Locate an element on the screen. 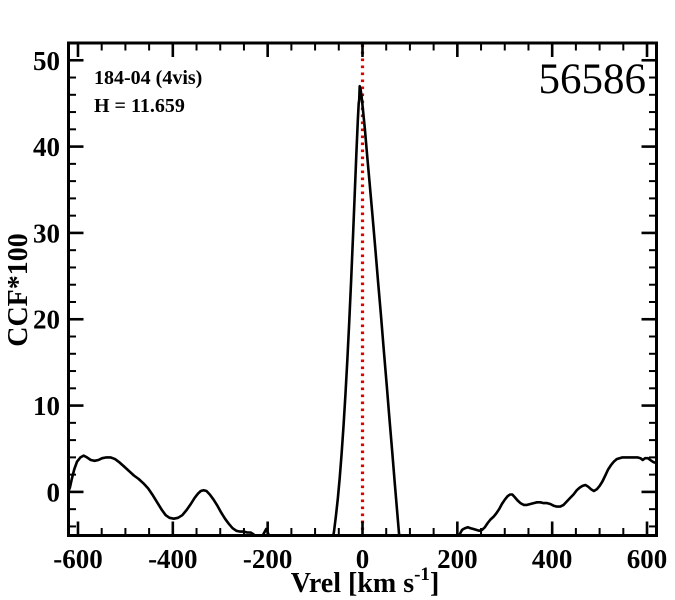 The width and height of the screenshot is (675, 600). mjd-annotation: 56586 is located at coordinates (593, 79).